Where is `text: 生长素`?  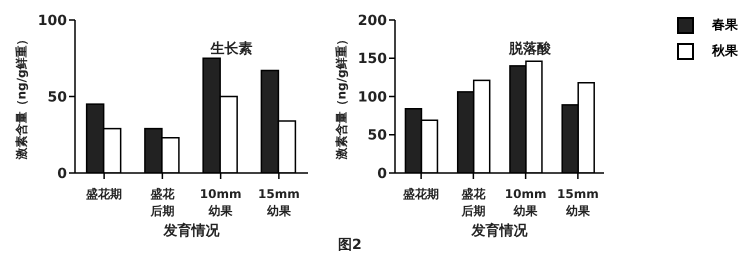 text: 生长素 is located at coordinates (231, 49).